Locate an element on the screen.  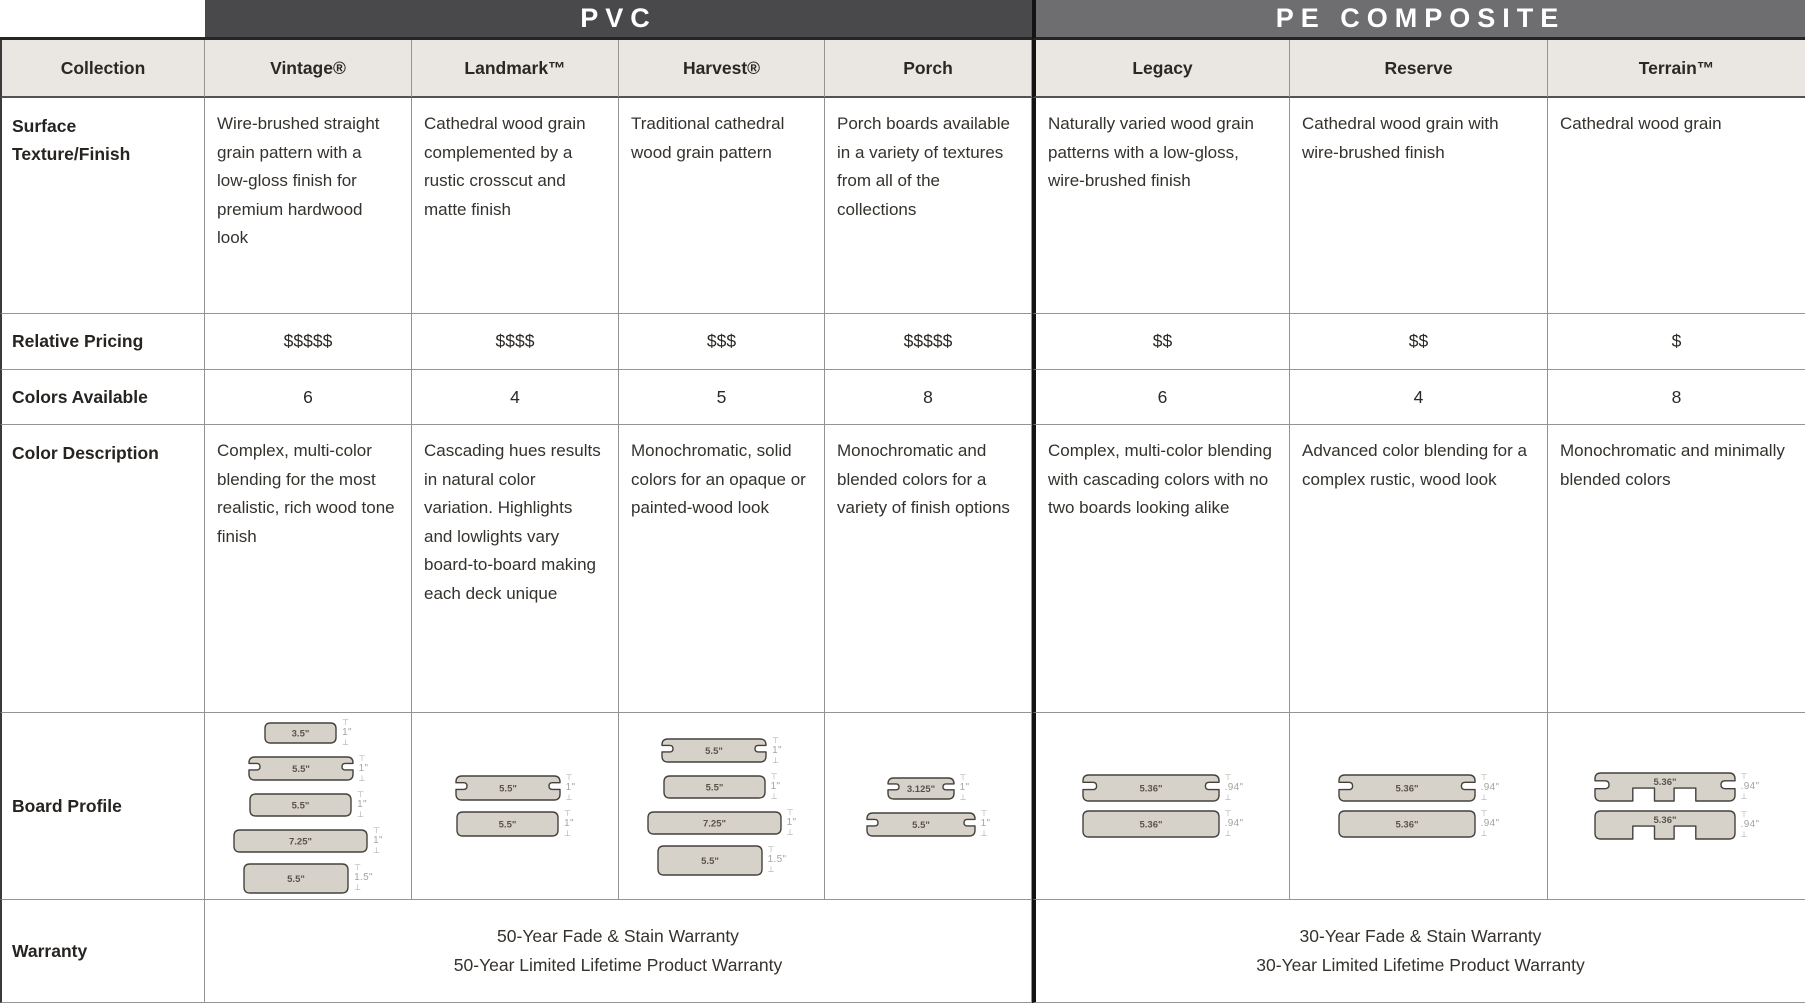
board-cross-section: 3.5" is located at coordinates (300, 732).